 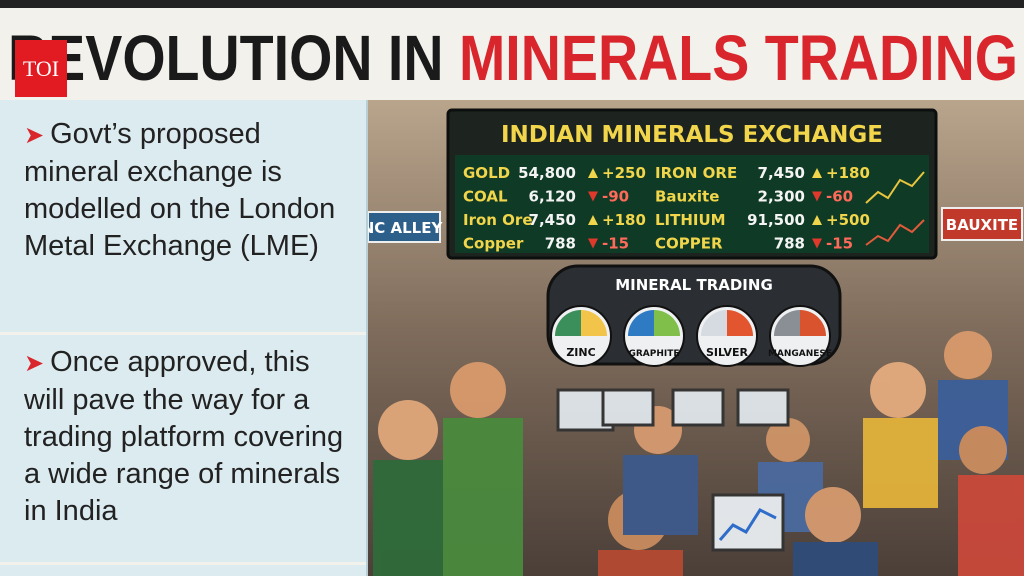 I want to click on mineral-name: Iron Ore, so click(x=498, y=220).